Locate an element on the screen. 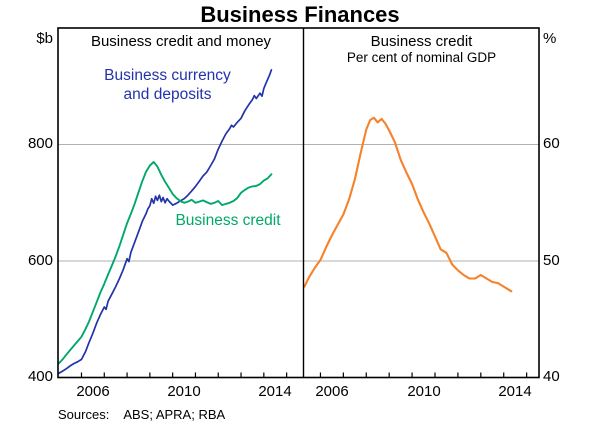  left-axis-tick-400: 400 is located at coordinates (40, 376).